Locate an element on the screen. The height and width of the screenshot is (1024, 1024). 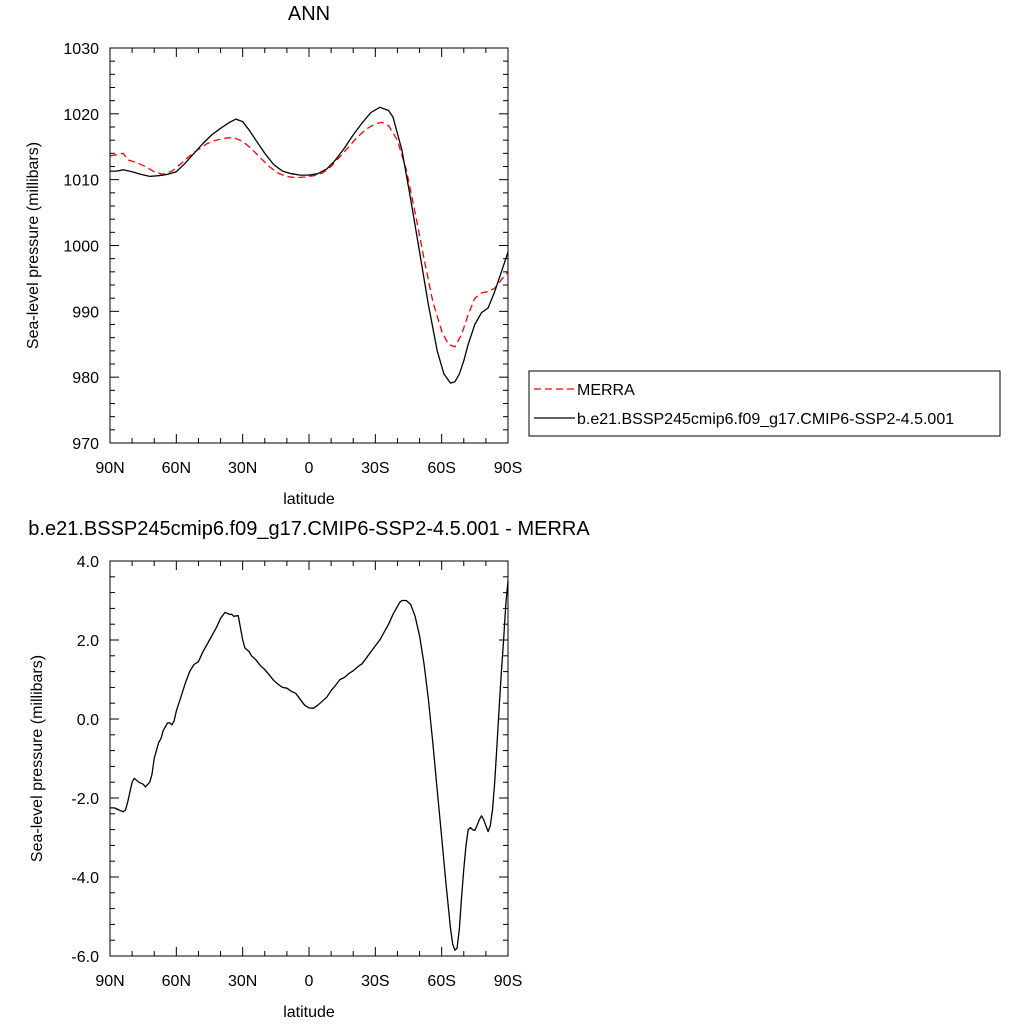
top-x-tick-label: 30S is located at coordinates (375, 468).